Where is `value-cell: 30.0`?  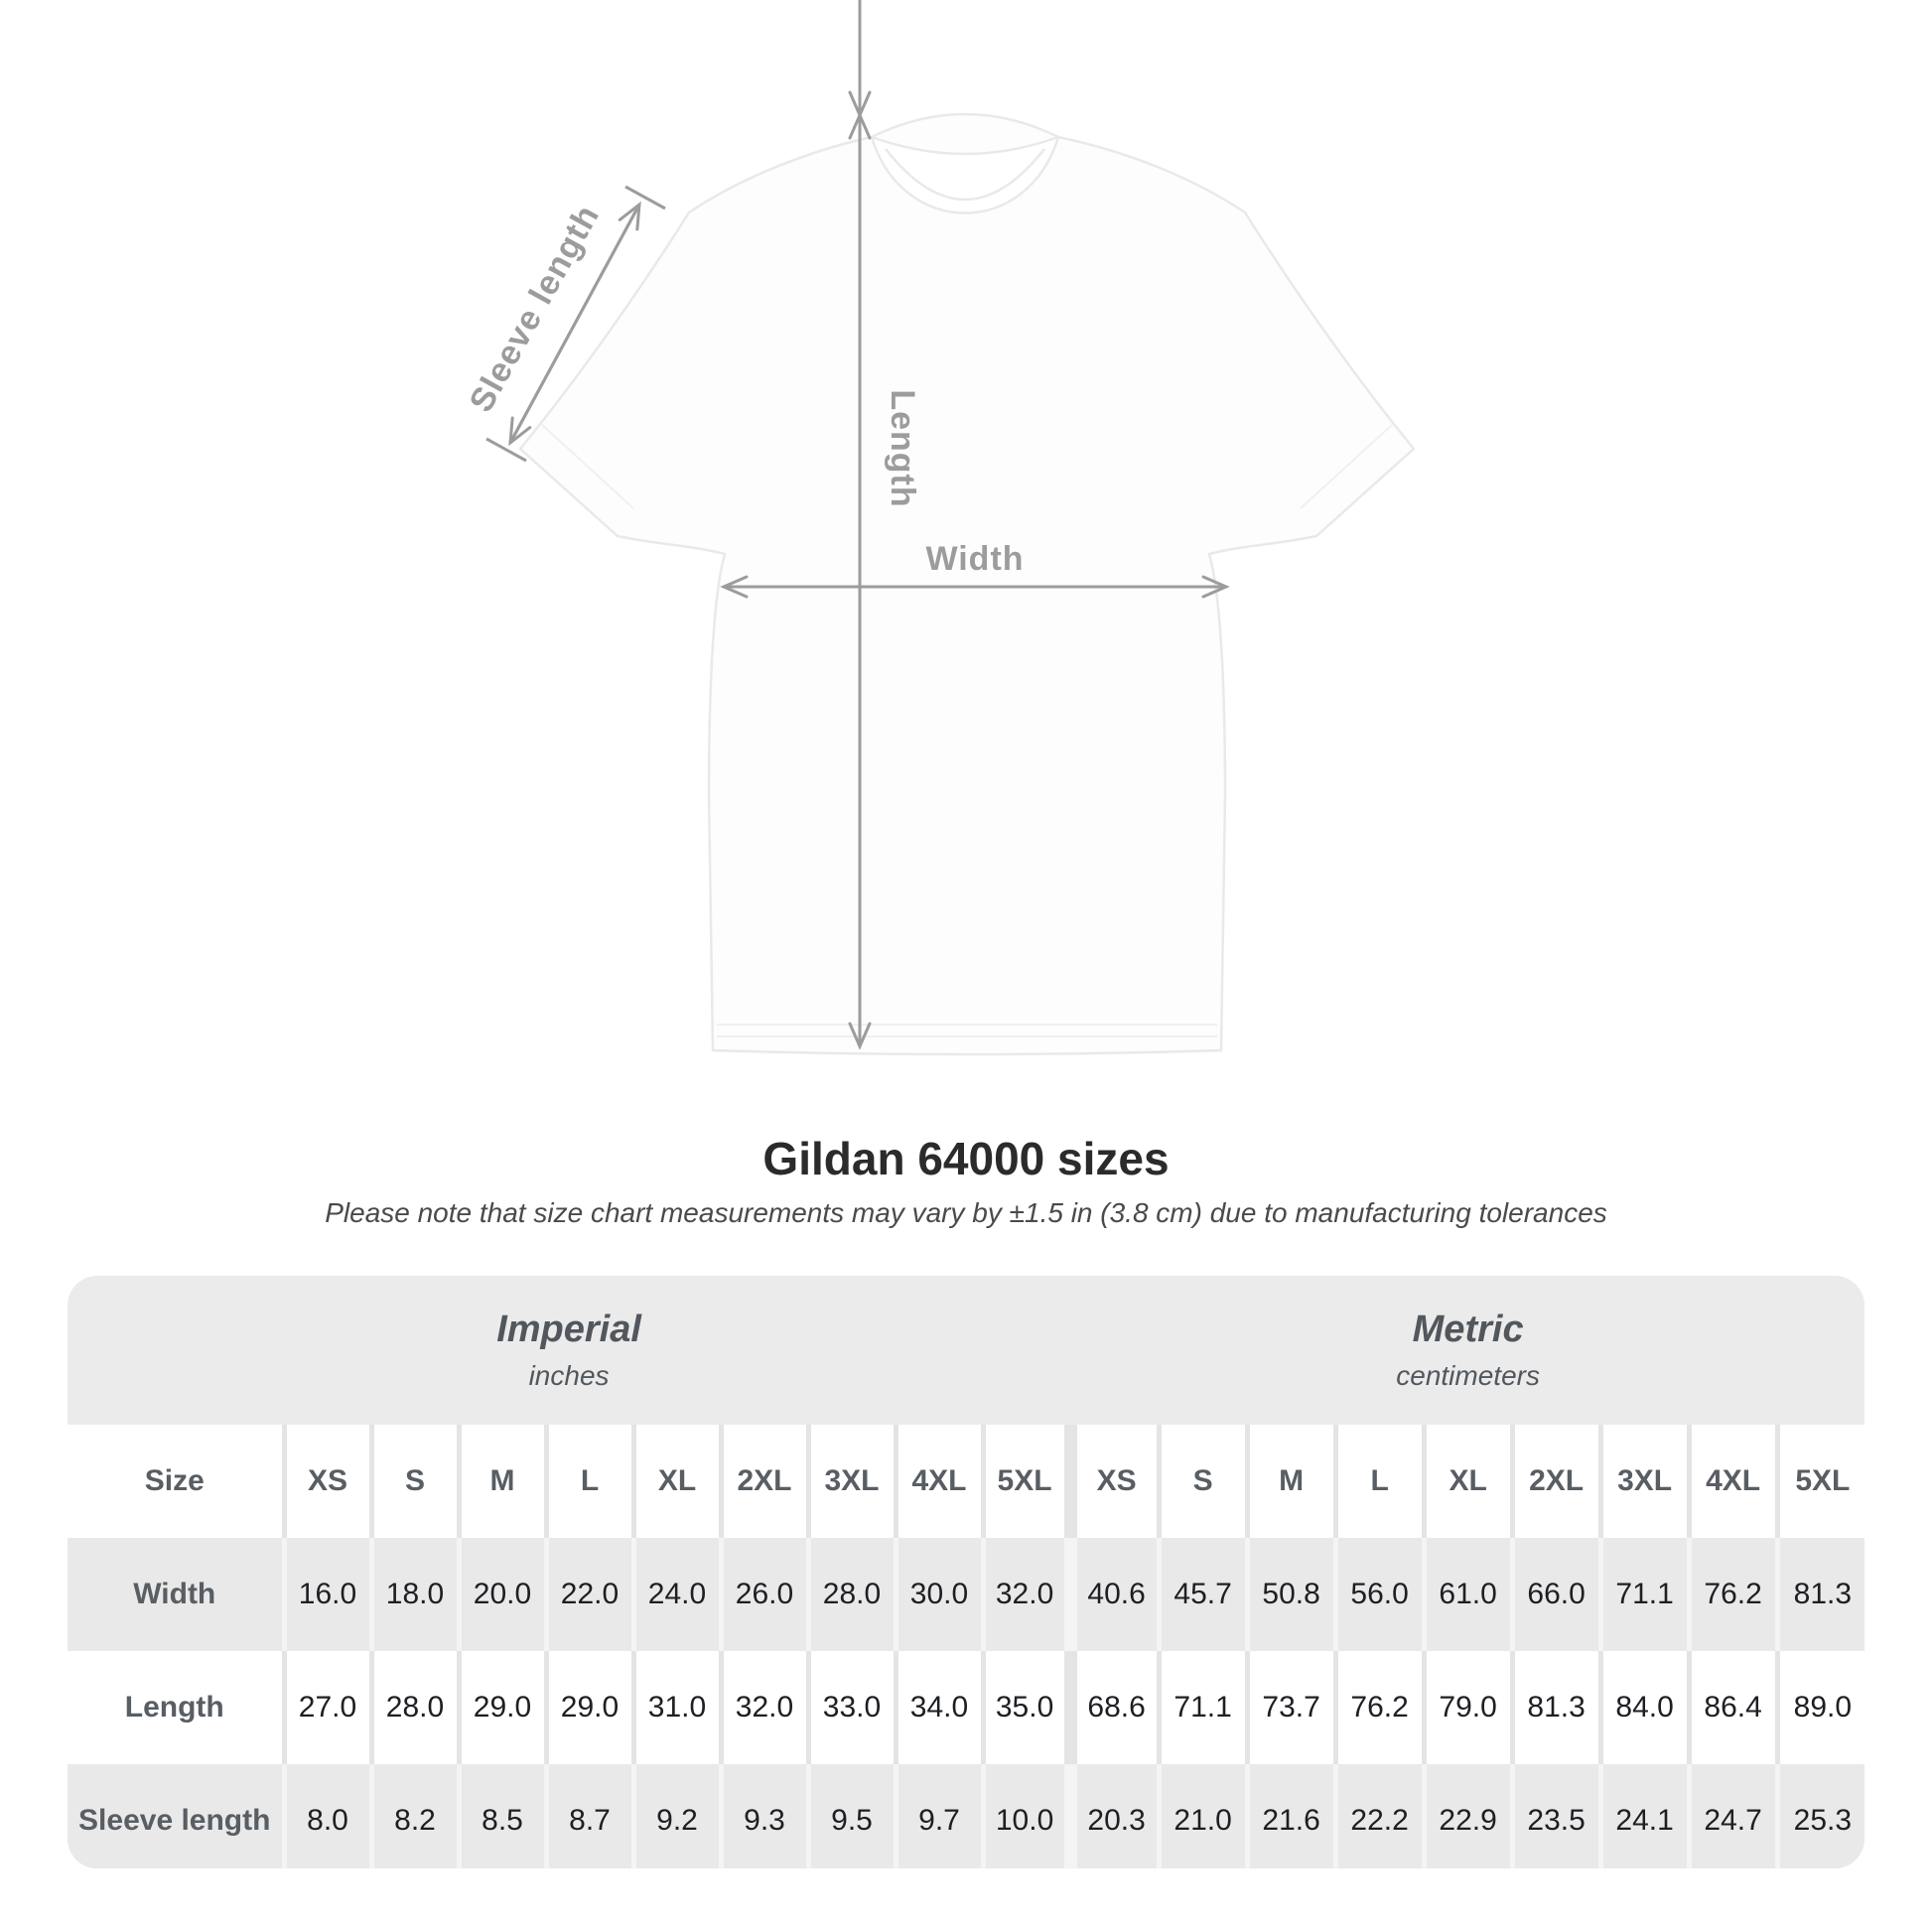 value-cell: 30.0 is located at coordinates (938, 1594).